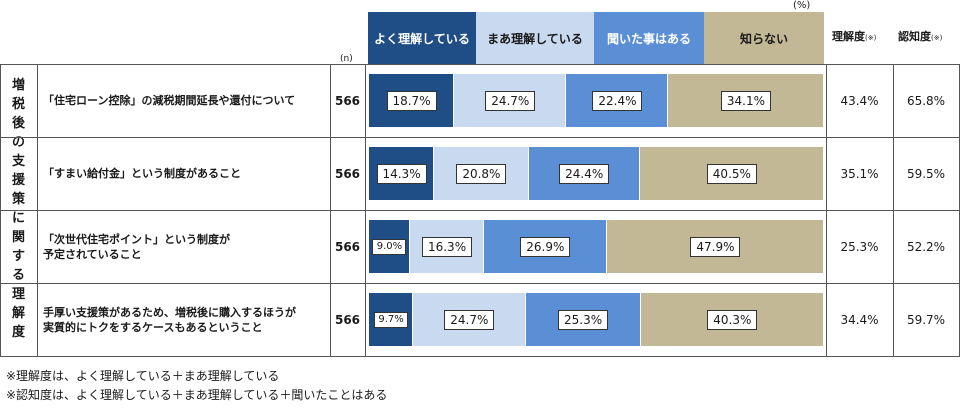 The width and height of the screenshot is (960, 410). I want to click on row-label-line: 「住宅ローン控除」の減税期間延長や還付について, so click(169, 100).